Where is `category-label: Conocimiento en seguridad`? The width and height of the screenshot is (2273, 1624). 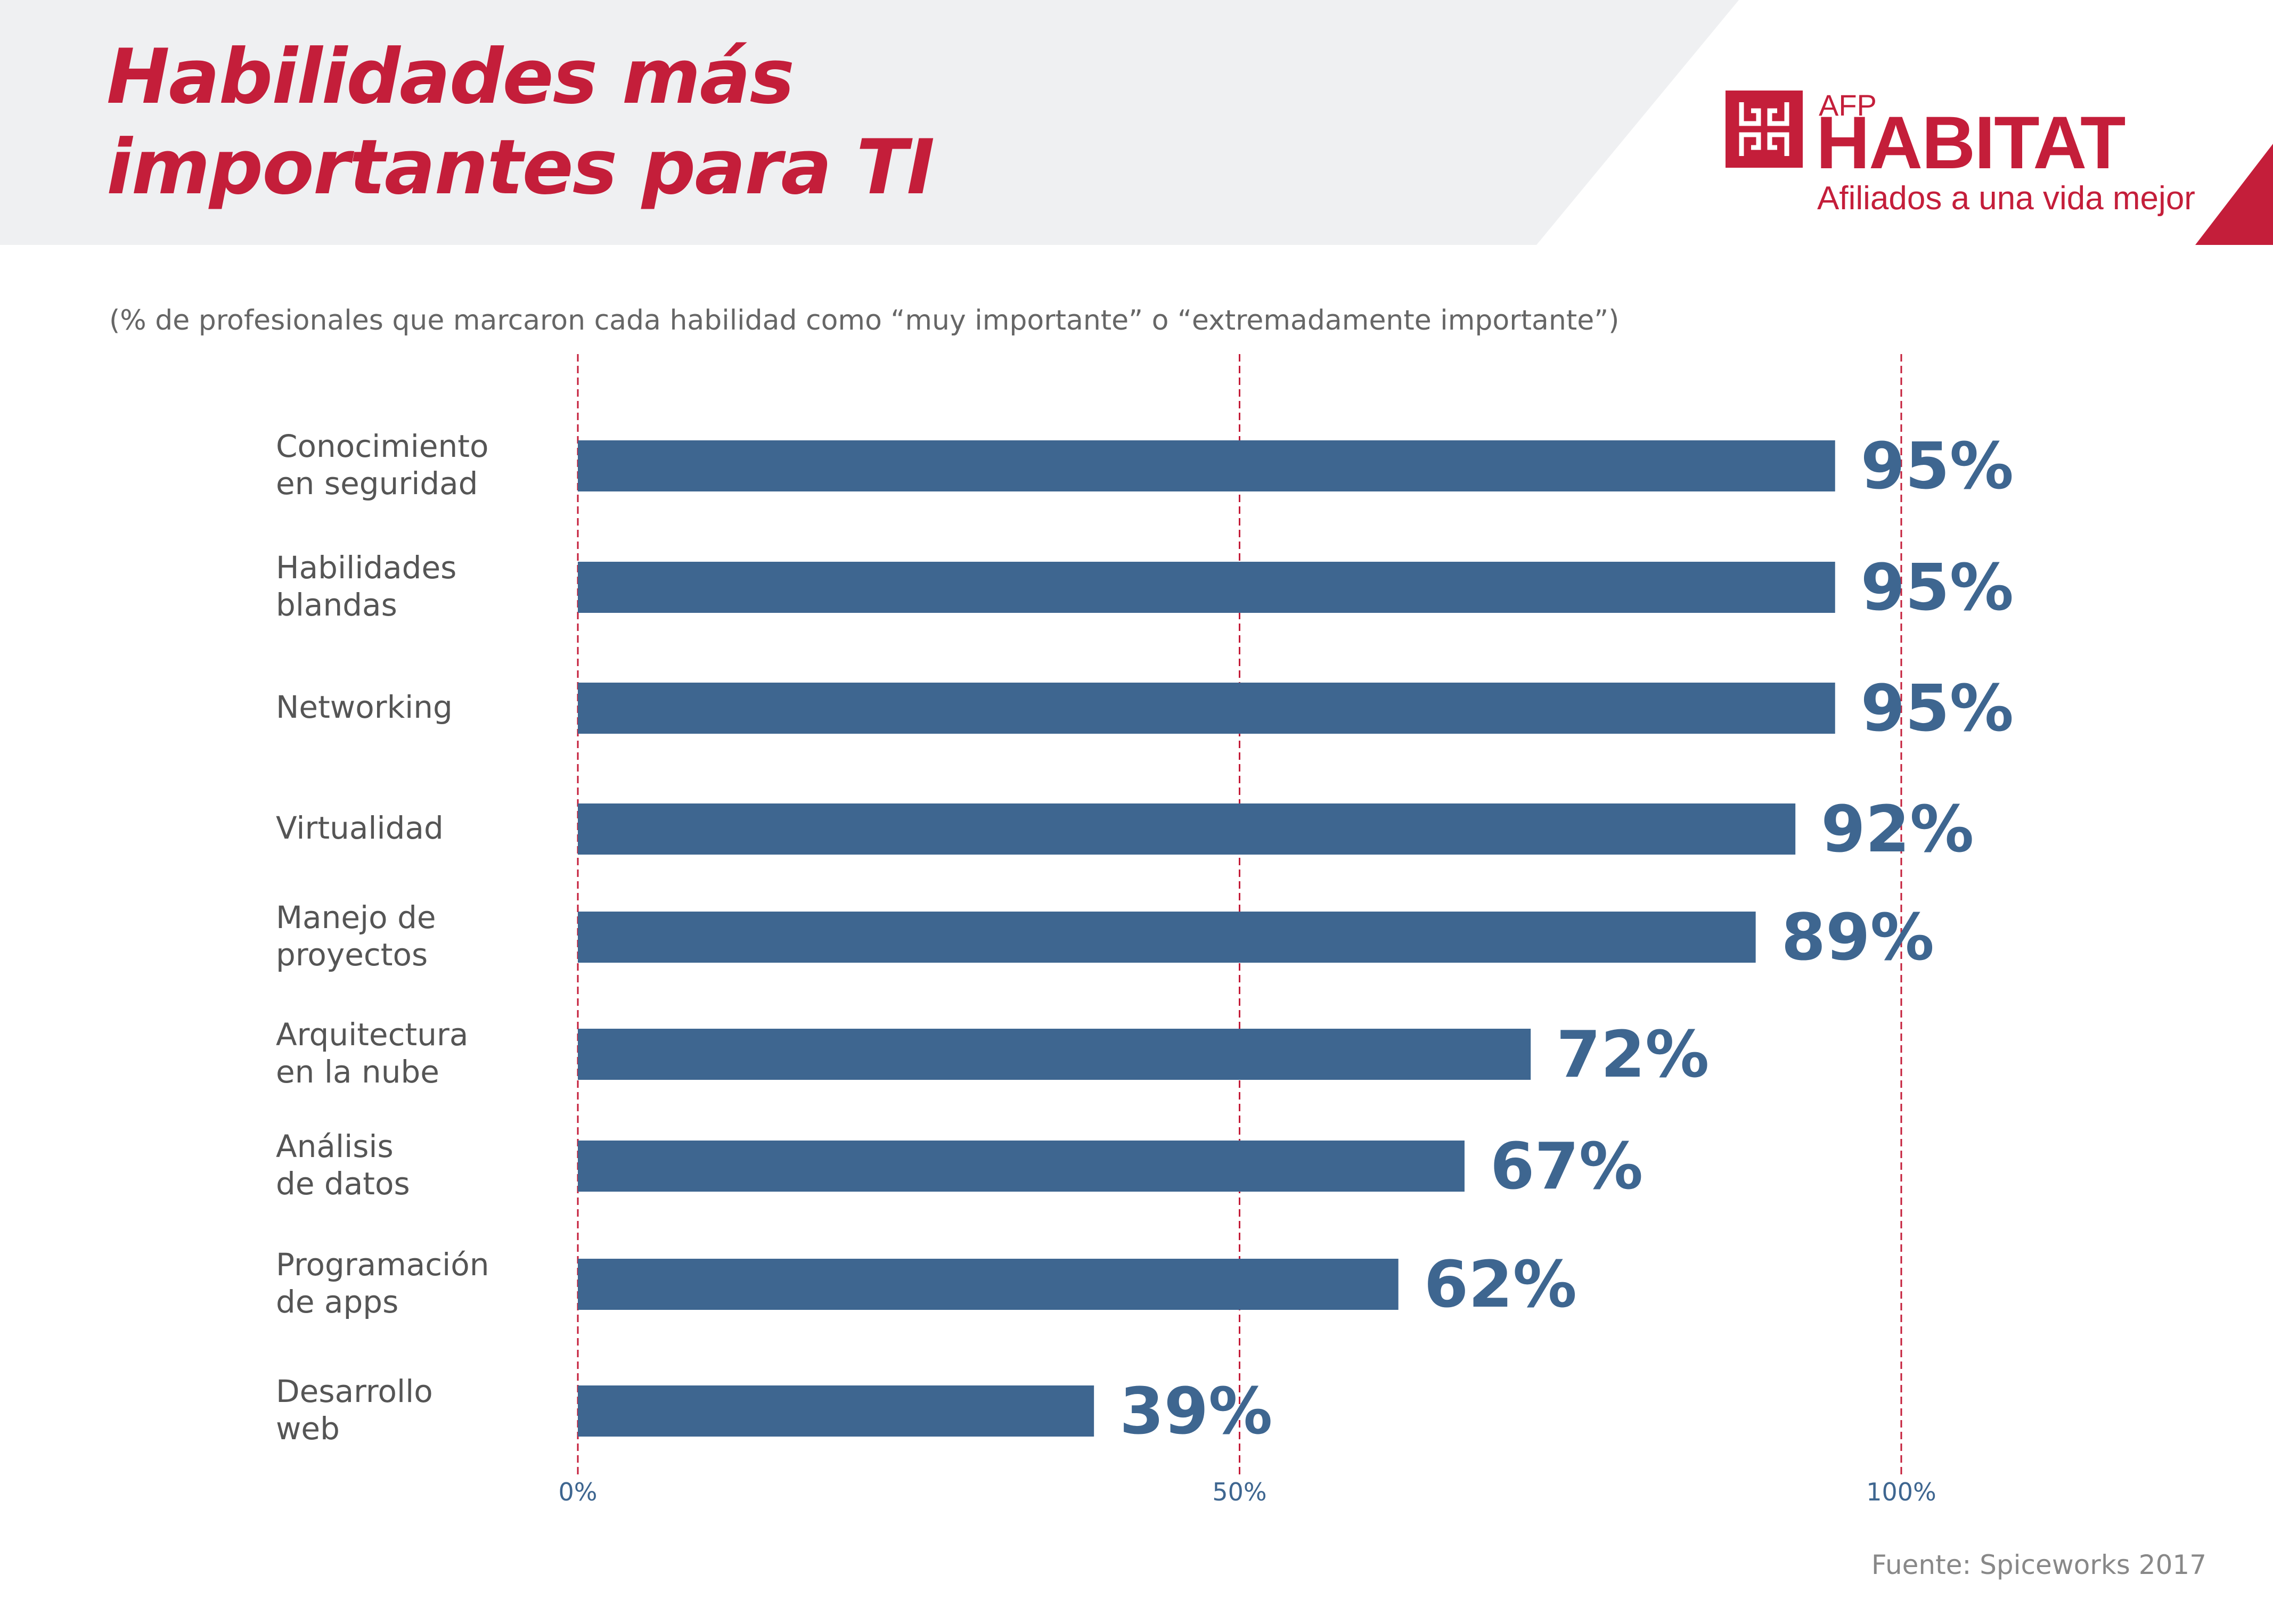 category-label: Conocimiento en seguridad is located at coordinates (383, 465).